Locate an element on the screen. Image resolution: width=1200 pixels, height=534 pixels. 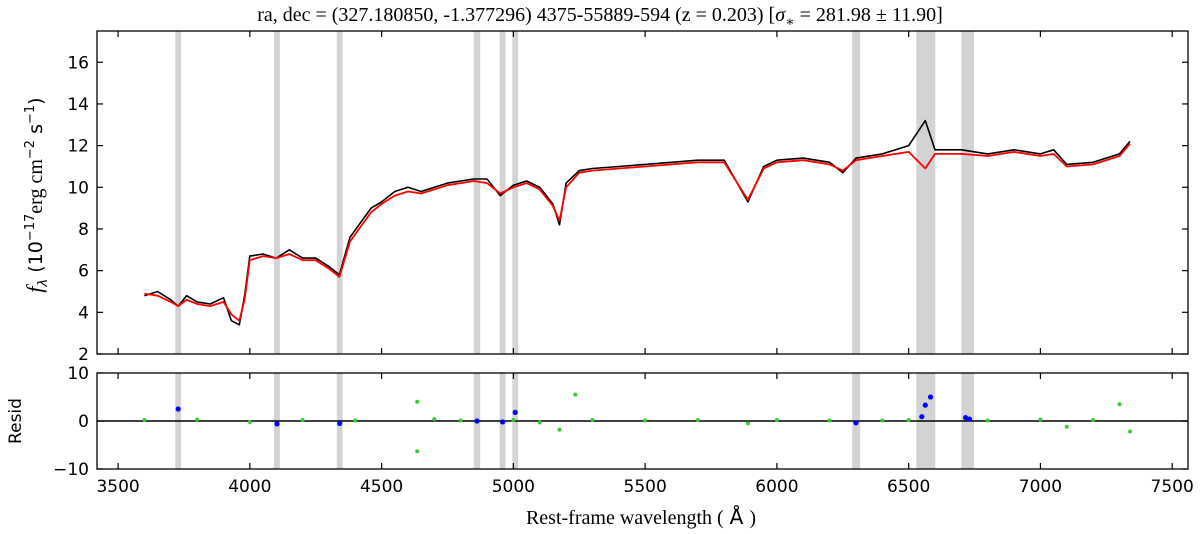
x-tick-label: 3500 is located at coordinates (117, 487).